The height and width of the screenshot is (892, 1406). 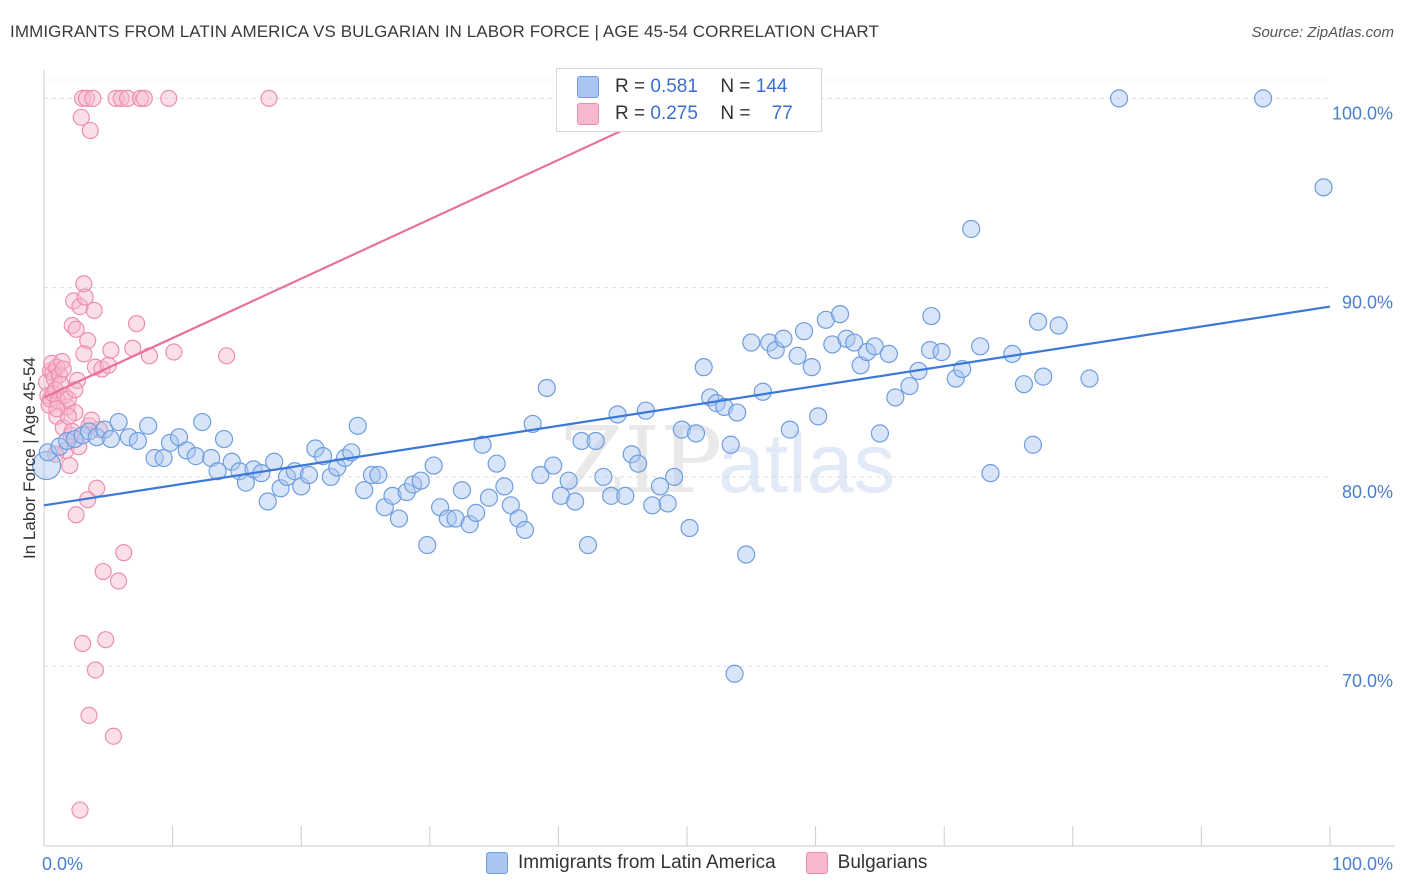 I want to click on y-axis-label: In Labor Force | Age 45-54, so click(x=29, y=458).